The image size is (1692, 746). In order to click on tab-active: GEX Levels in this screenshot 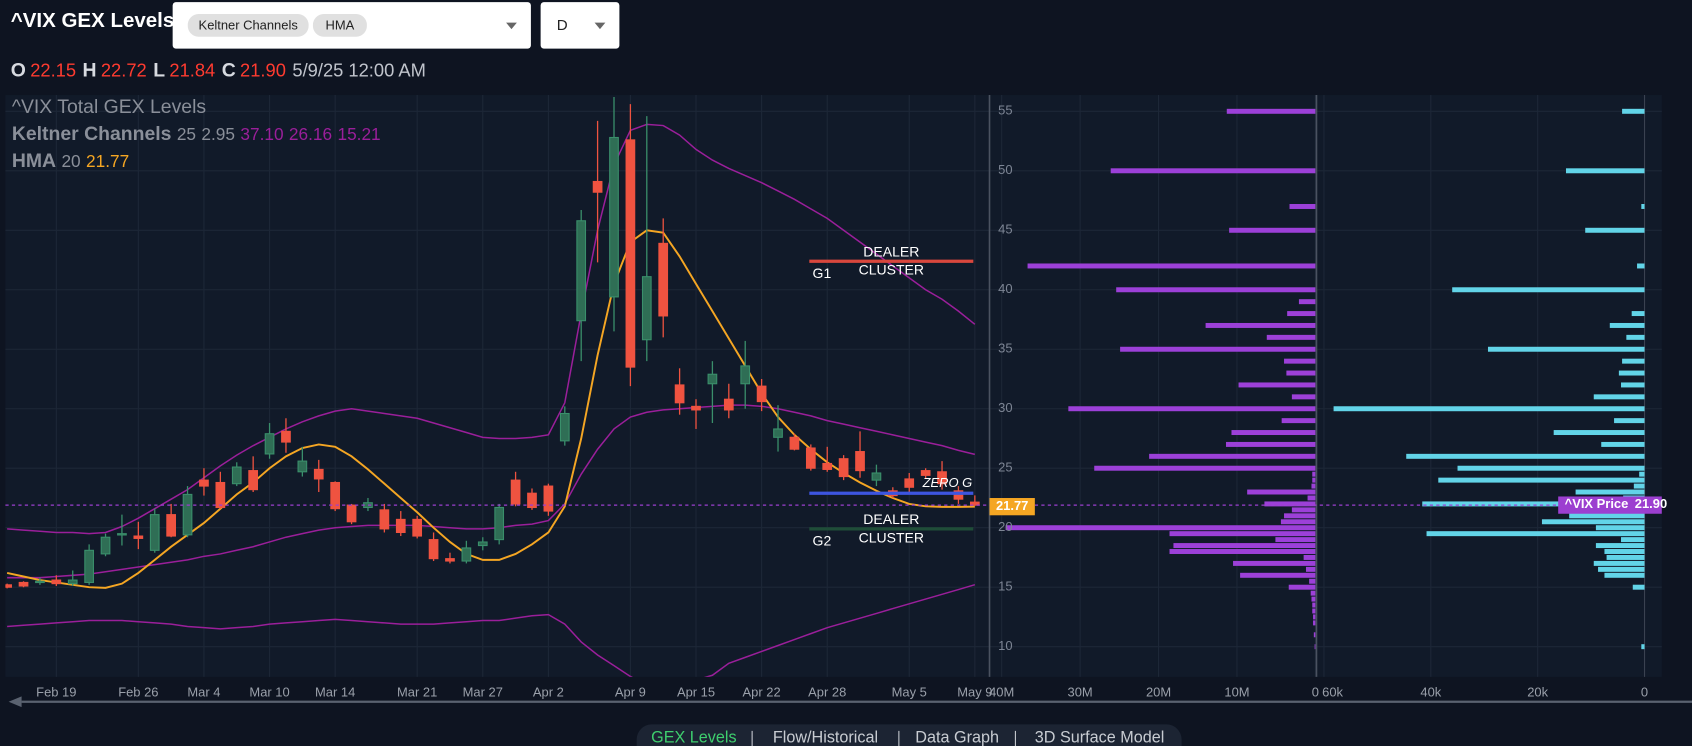, I will do `click(693, 737)`.